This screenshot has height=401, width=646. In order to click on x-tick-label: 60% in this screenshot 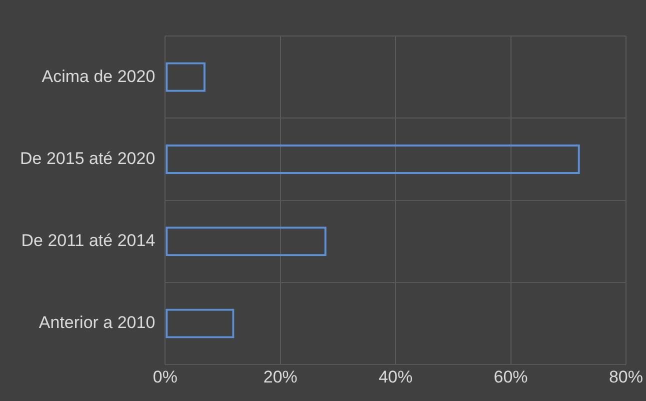, I will do `click(511, 376)`.